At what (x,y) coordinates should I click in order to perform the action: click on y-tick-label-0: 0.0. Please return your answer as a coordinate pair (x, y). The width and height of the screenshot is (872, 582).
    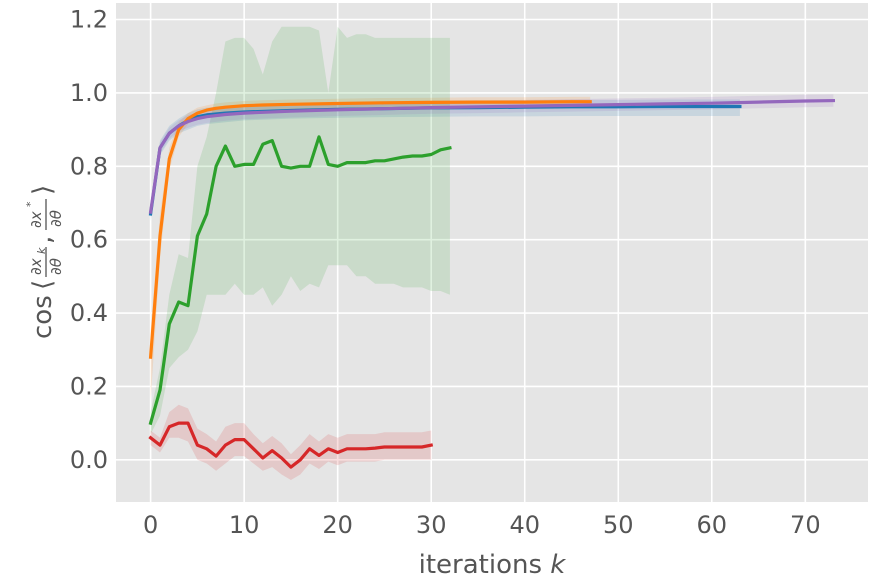
    Looking at the image, I should click on (89, 460).